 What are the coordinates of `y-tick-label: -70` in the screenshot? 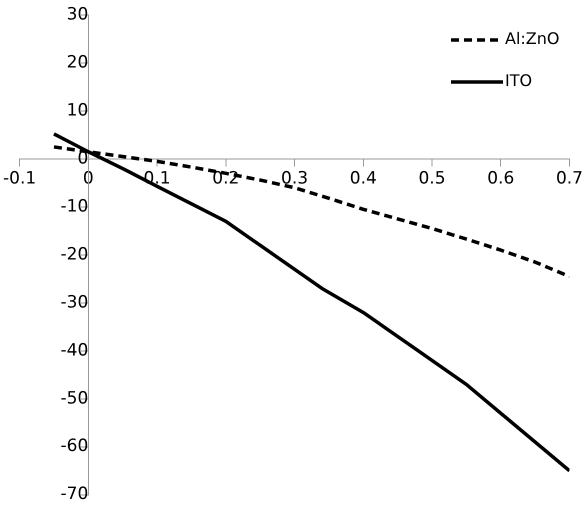 It's located at (74, 494).